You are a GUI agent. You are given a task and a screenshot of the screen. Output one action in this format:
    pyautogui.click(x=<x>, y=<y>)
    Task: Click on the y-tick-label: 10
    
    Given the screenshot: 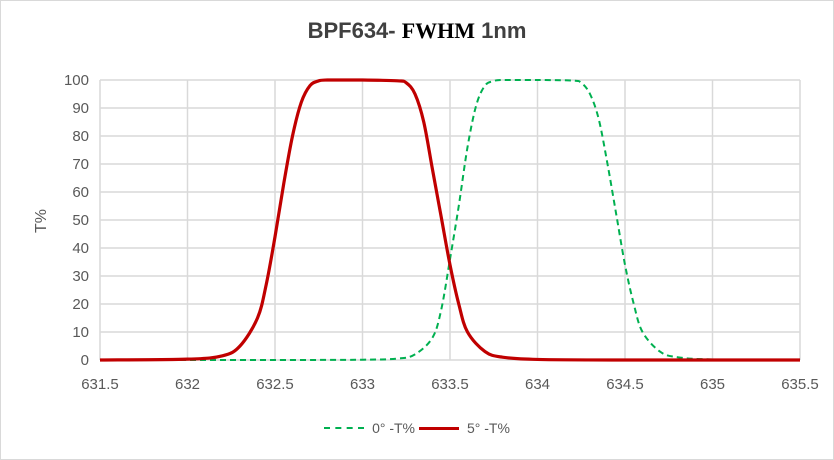 What is the action you would take?
    pyautogui.click(x=80, y=332)
    